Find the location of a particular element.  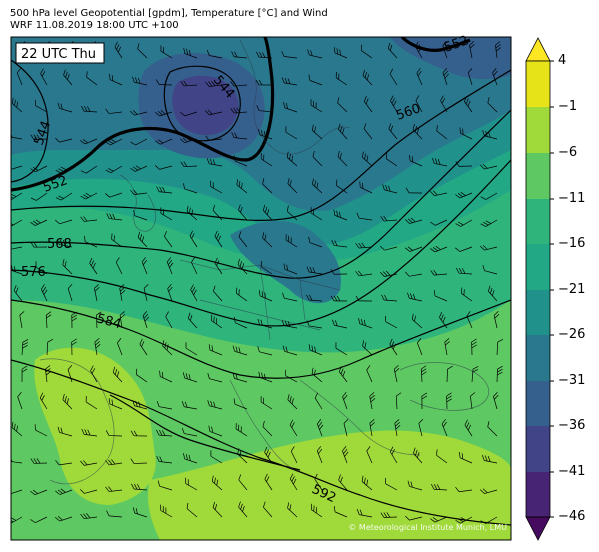

coast-balkans is located at coordinates (360, 417).